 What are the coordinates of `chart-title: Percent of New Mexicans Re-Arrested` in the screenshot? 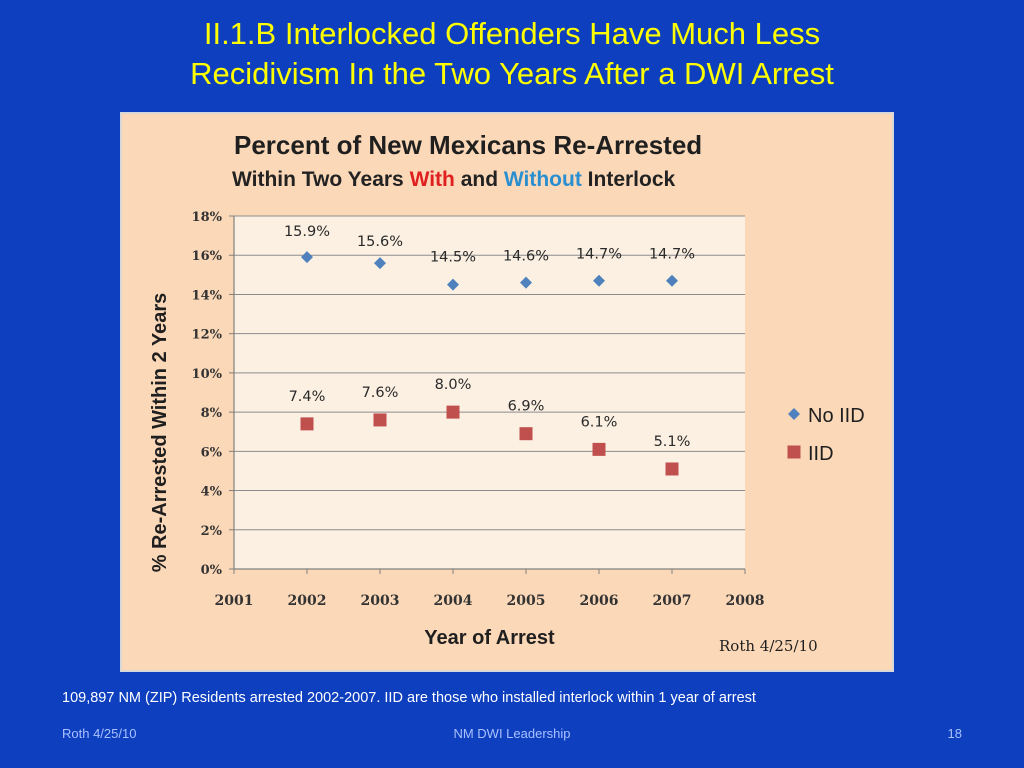 It's located at (468, 145).